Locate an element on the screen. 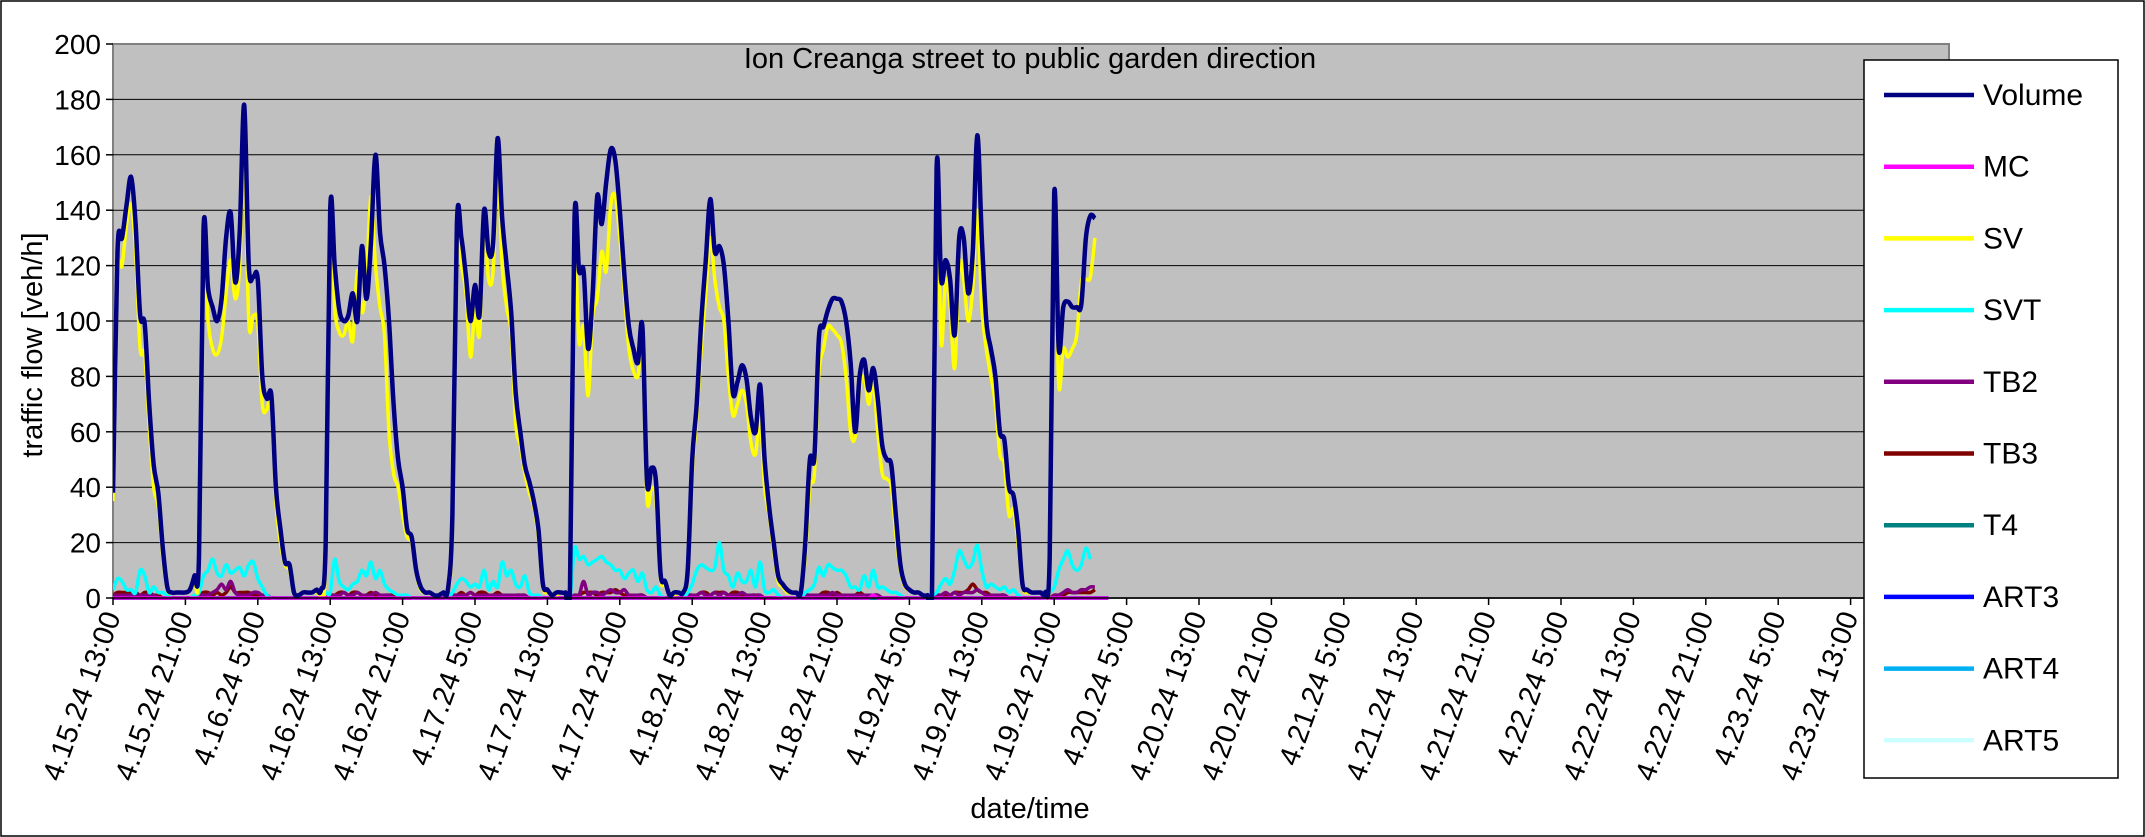 The height and width of the screenshot is (837, 2145). legend-label-art5: ART5 is located at coordinates (2021, 740).